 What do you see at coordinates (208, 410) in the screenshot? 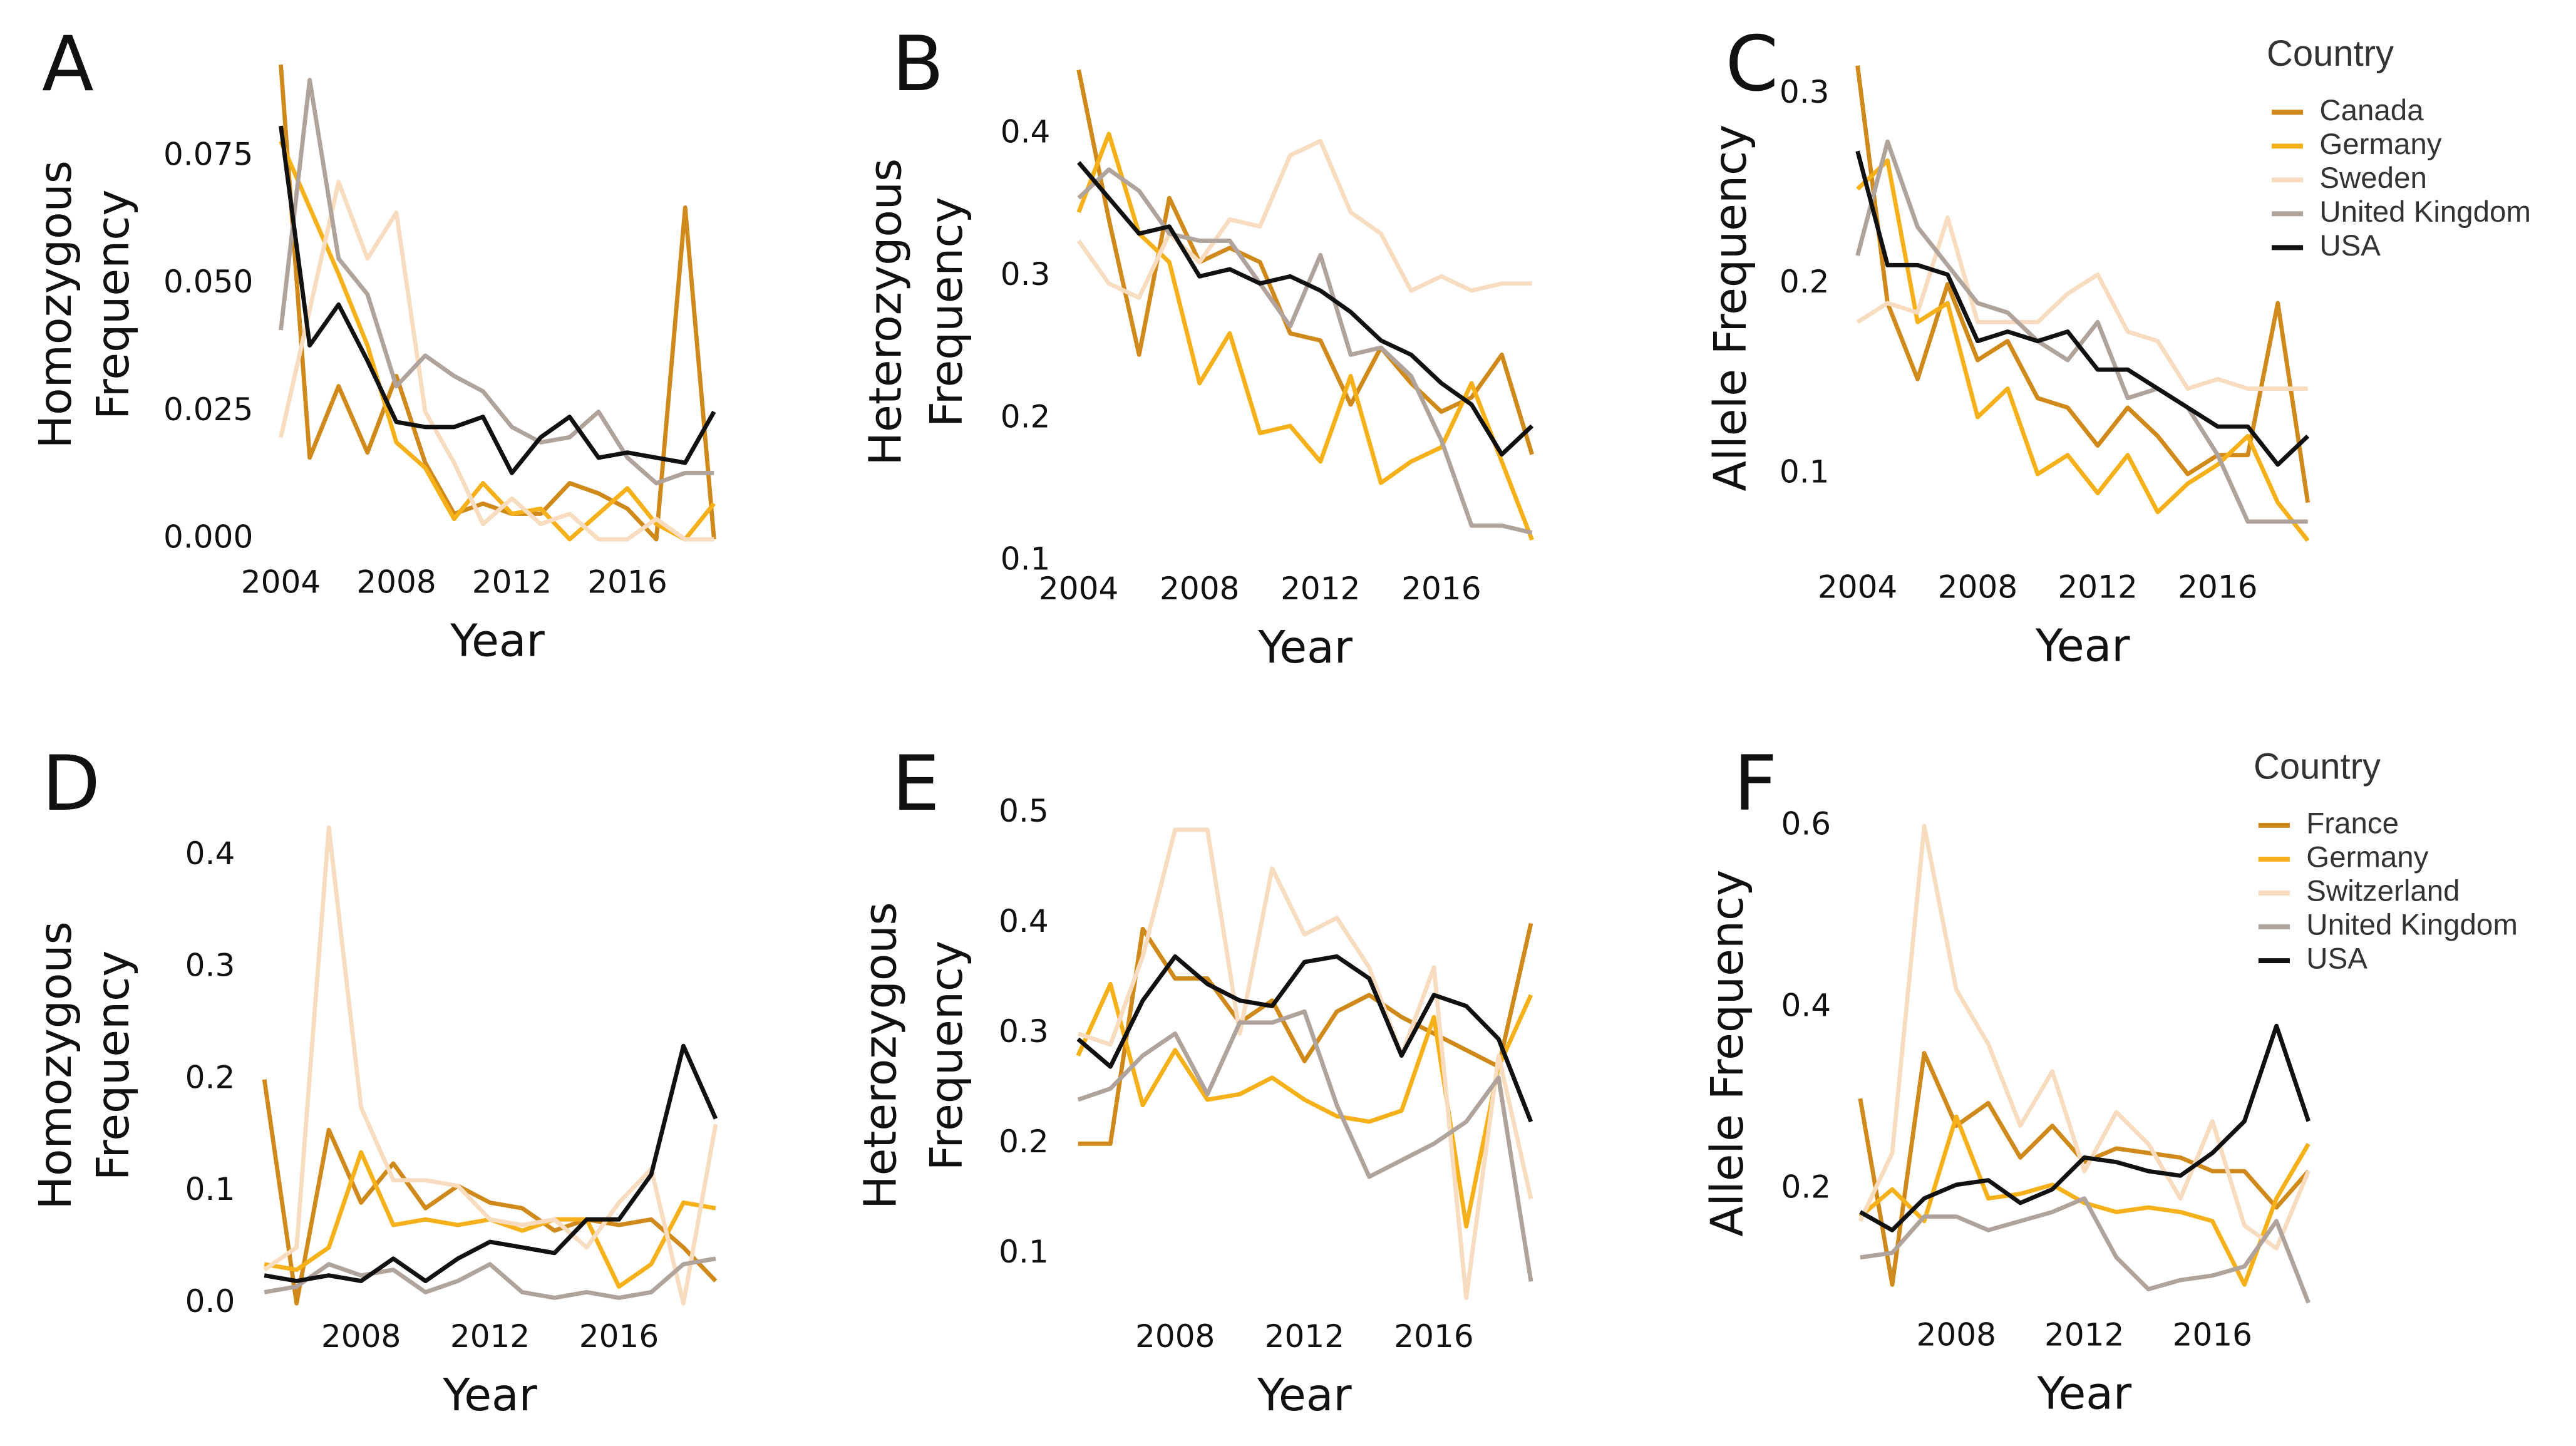
I see `y-tick-label: 0.025` at bounding box center [208, 410].